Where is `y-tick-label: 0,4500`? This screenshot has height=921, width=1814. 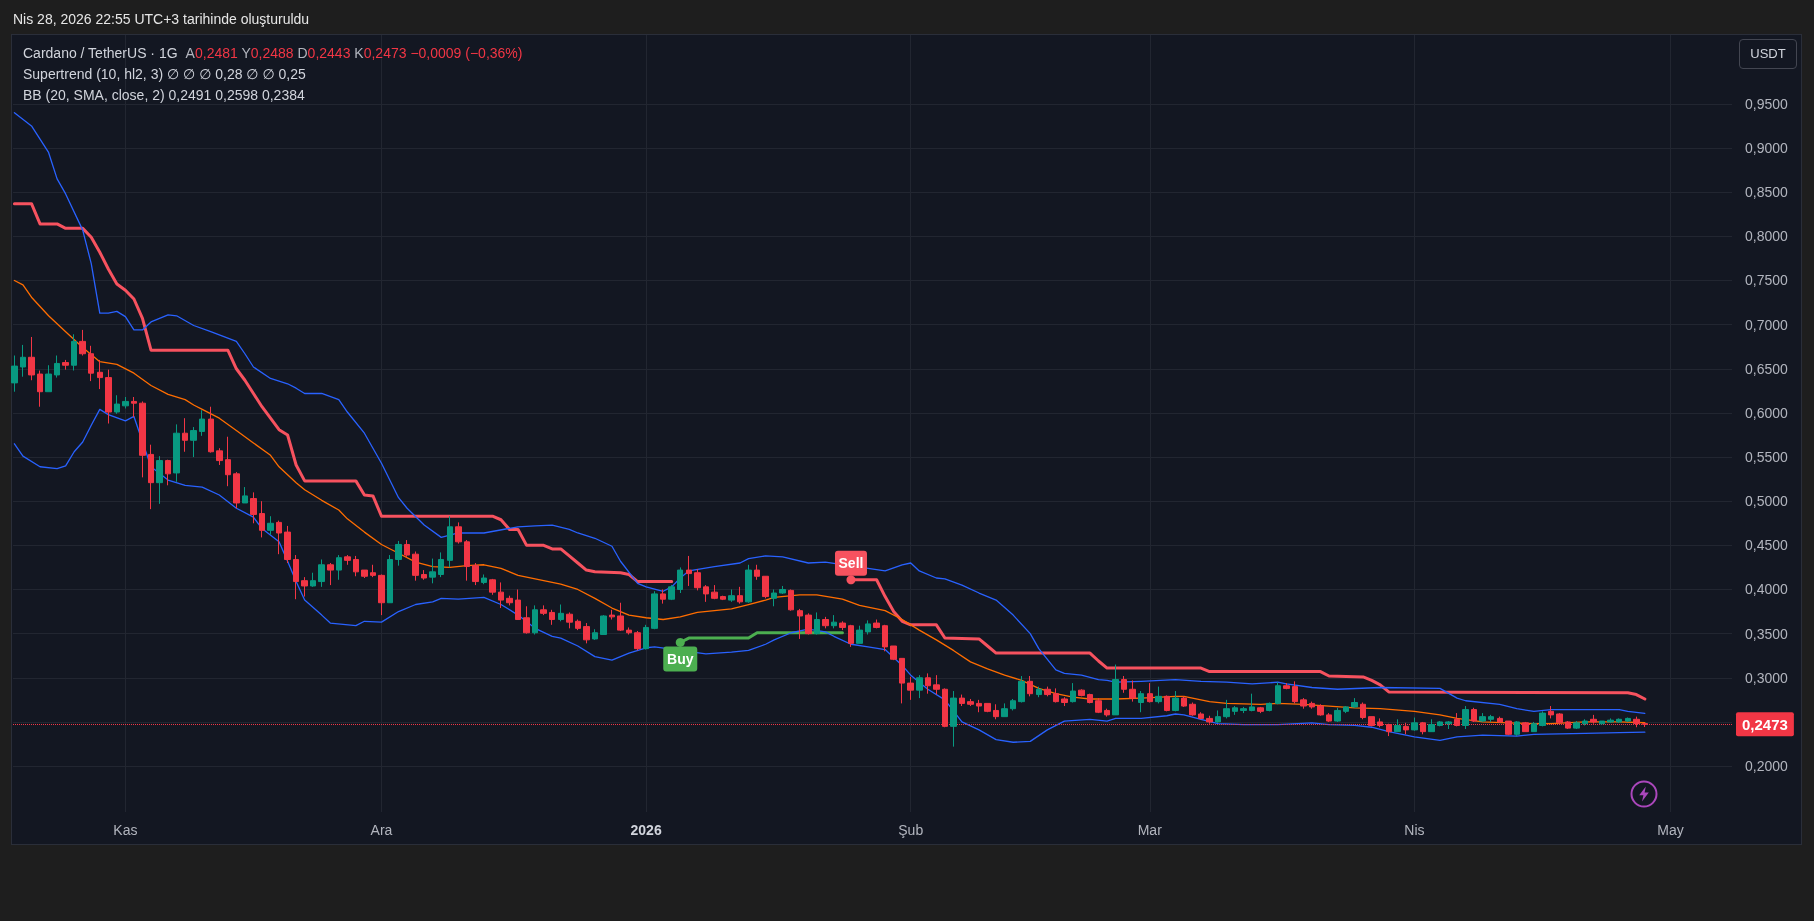
y-tick-label: 0,4500 is located at coordinates (1767, 545).